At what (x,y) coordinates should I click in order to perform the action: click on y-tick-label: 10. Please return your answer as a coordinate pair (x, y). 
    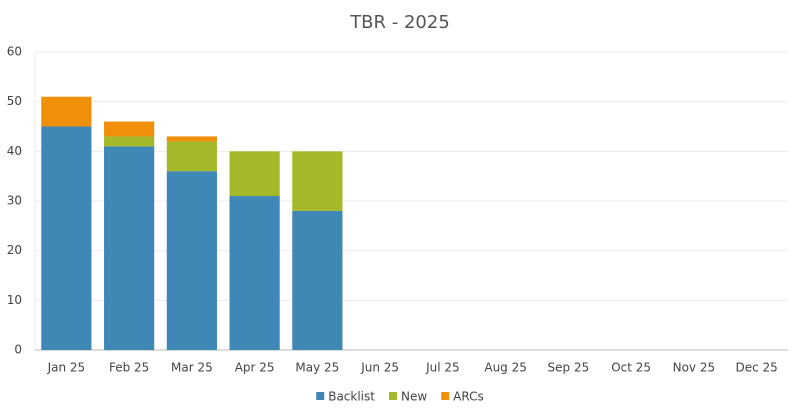
    Looking at the image, I should click on (14, 300).